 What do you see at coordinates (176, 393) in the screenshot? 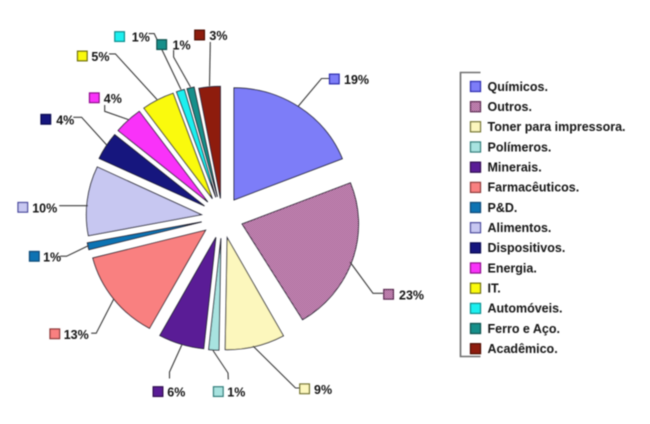
I see `svg-text: 6%` at bounding box center [176, 393].